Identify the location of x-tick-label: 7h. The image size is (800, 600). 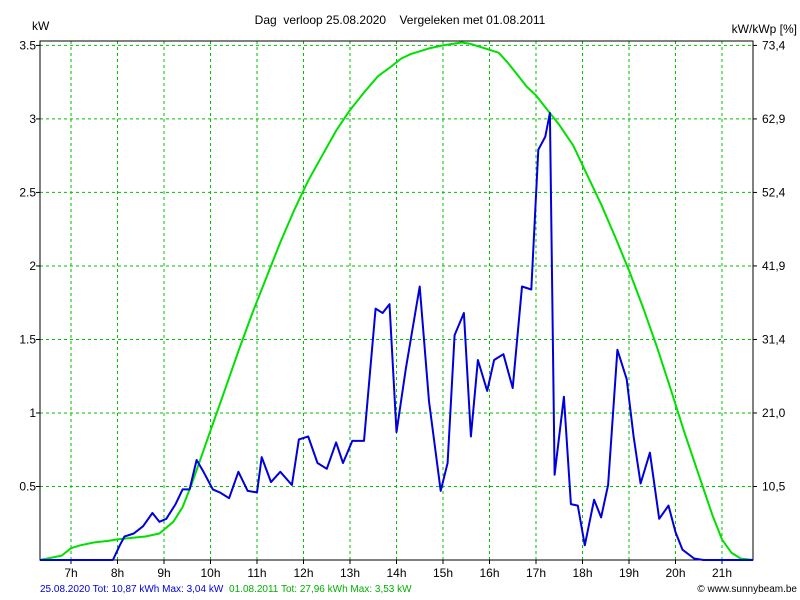
(70, 573).